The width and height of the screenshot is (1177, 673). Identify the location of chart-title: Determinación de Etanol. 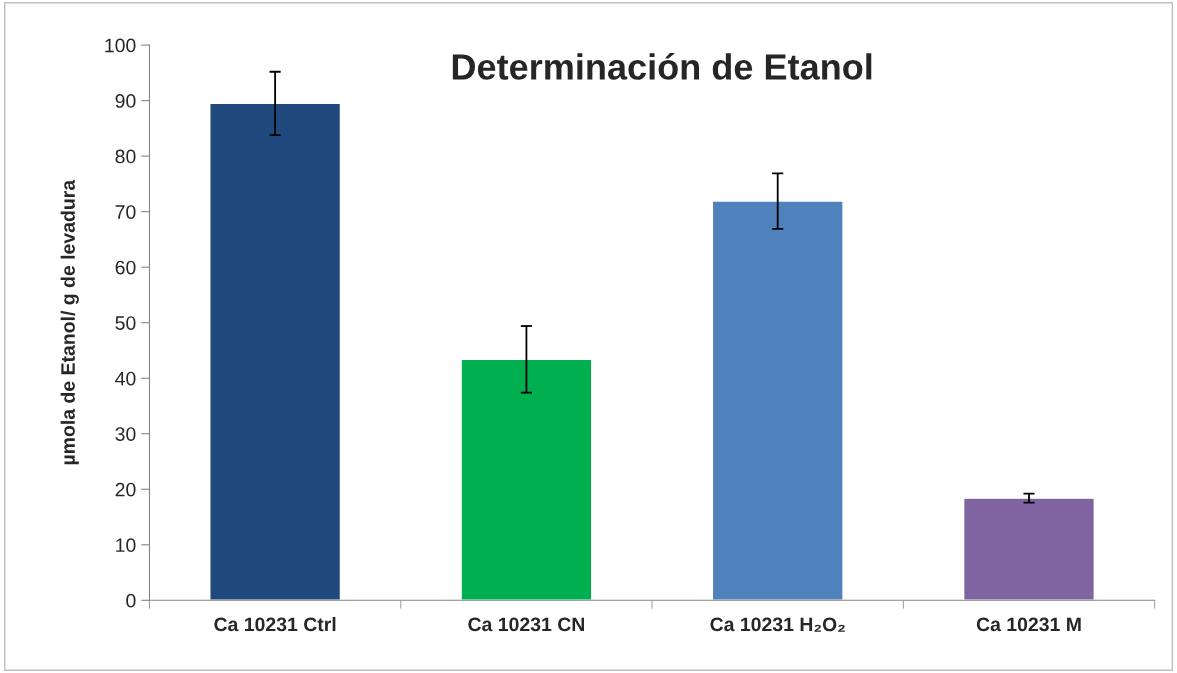
(662, 66).